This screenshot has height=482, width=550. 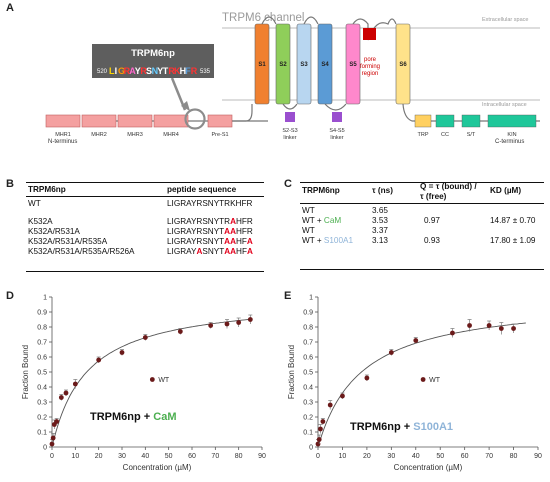 I want to click on linker-word-s2-s3: linker, so click(x=289, y=138).